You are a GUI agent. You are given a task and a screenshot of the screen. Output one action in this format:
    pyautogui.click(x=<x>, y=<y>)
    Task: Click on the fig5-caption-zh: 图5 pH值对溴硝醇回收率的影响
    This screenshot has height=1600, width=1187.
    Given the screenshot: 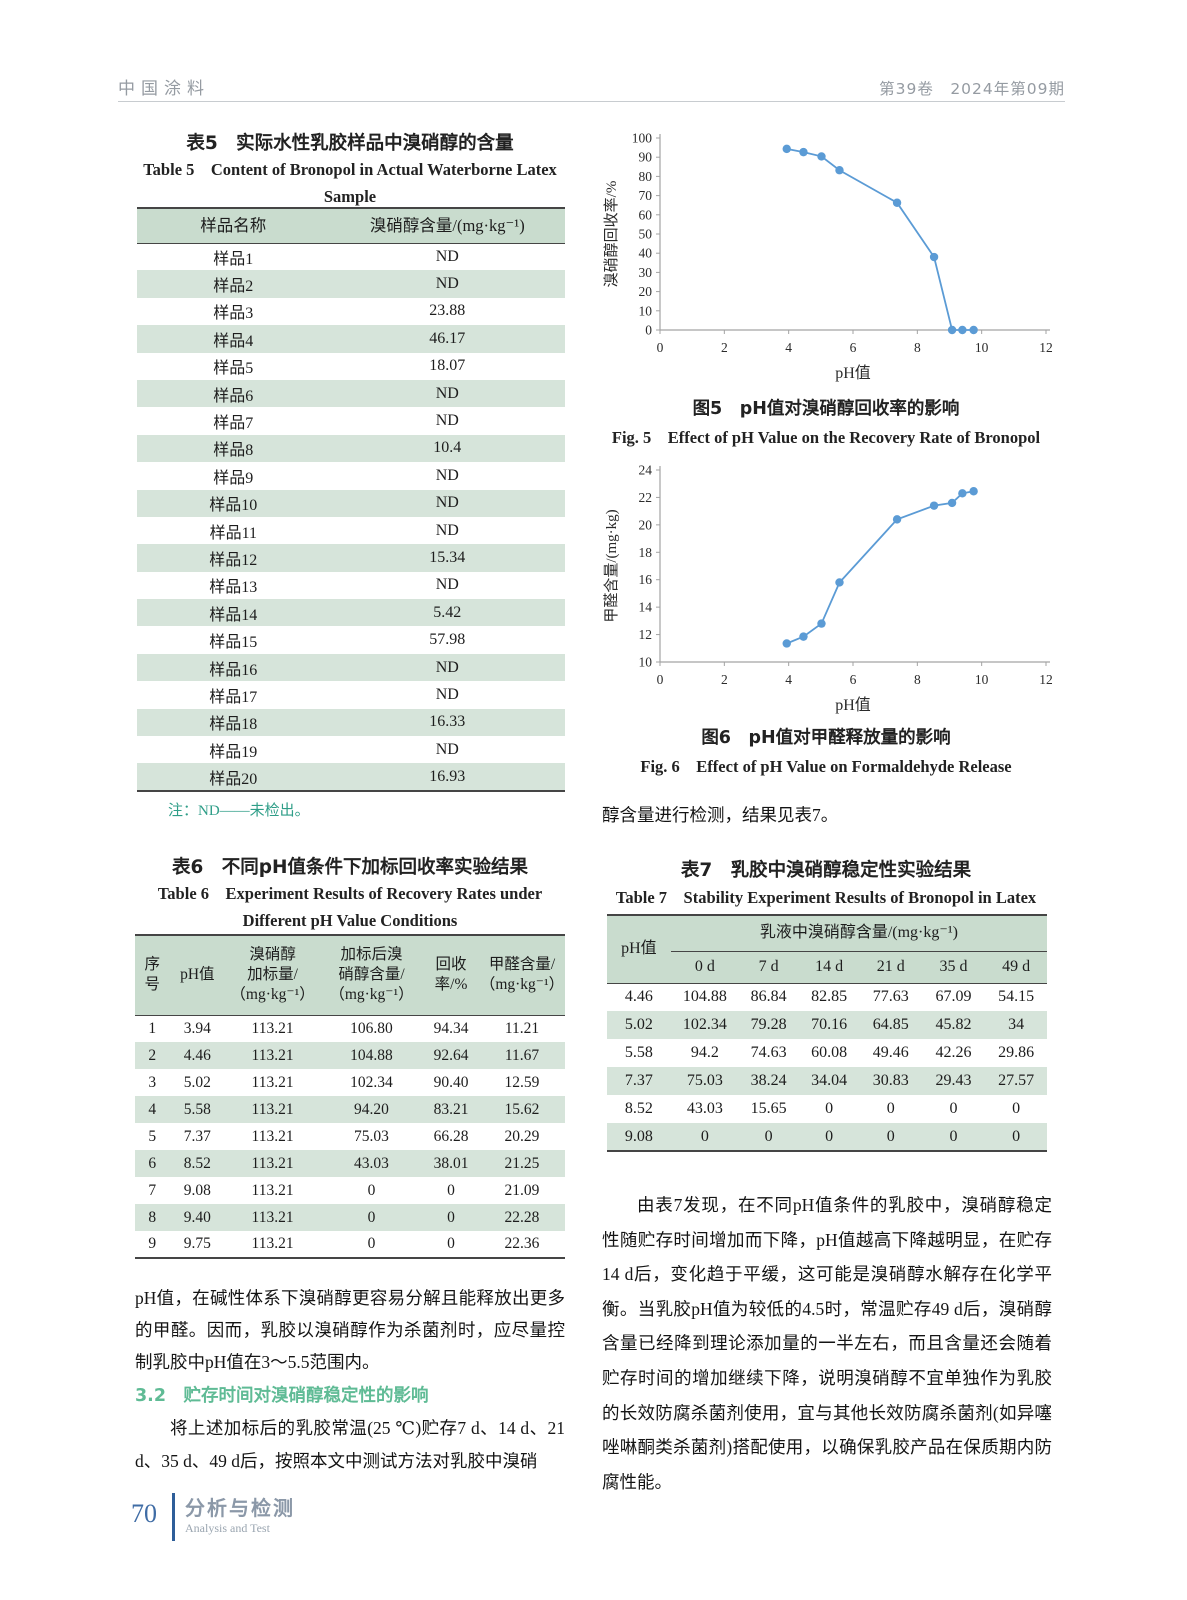 What is the action you would take?
    pyautogui.click(x=826, y=409)
    